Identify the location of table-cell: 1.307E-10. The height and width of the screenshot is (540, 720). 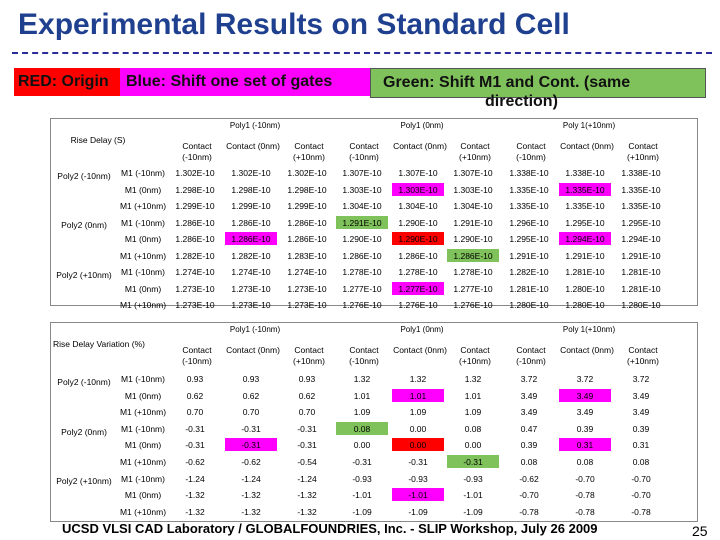
(473, 173).